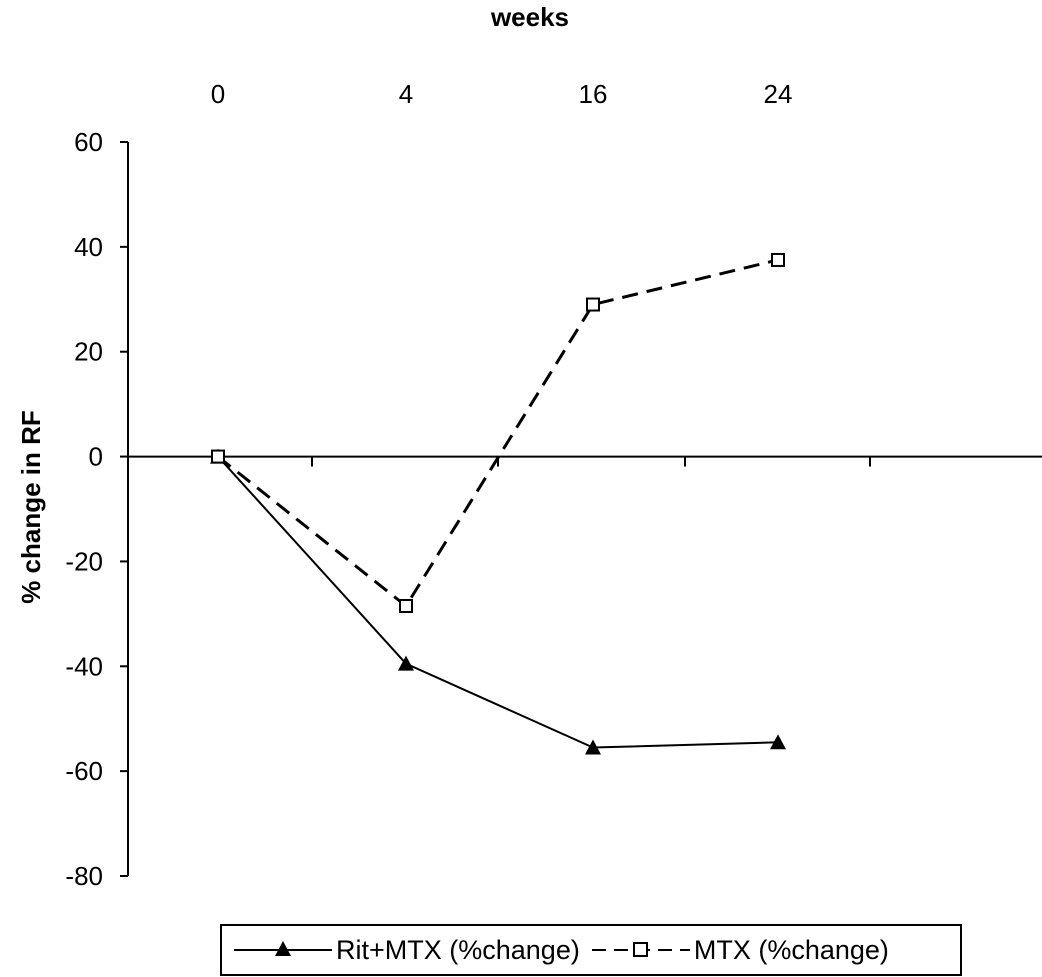 The width and height of the screenshot is (1042, 977). I want to click on y-tick-label: -20, so click(84, 561).